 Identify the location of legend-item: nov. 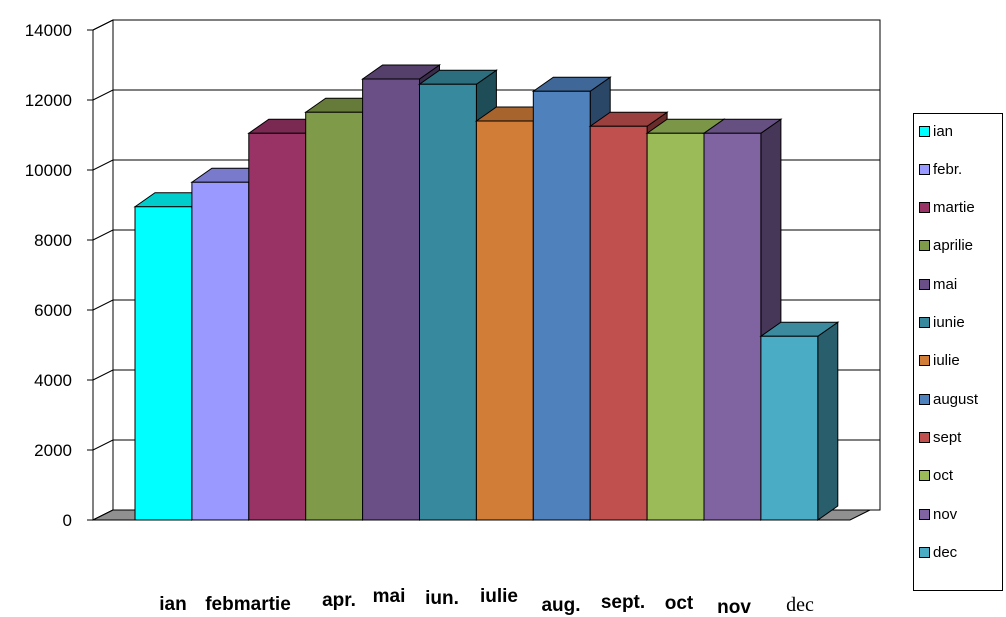
(938, 514).